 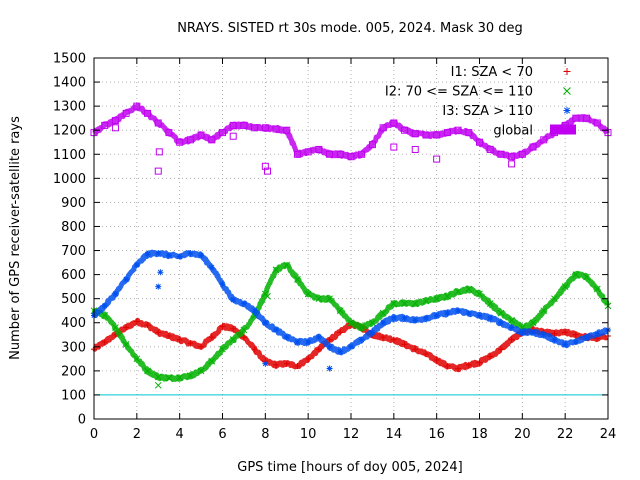 What do you see at coordinates (492, 72) in the screenshot?
I see `legend-label: I1: SZA < 70` at bounding box center [492, 72].